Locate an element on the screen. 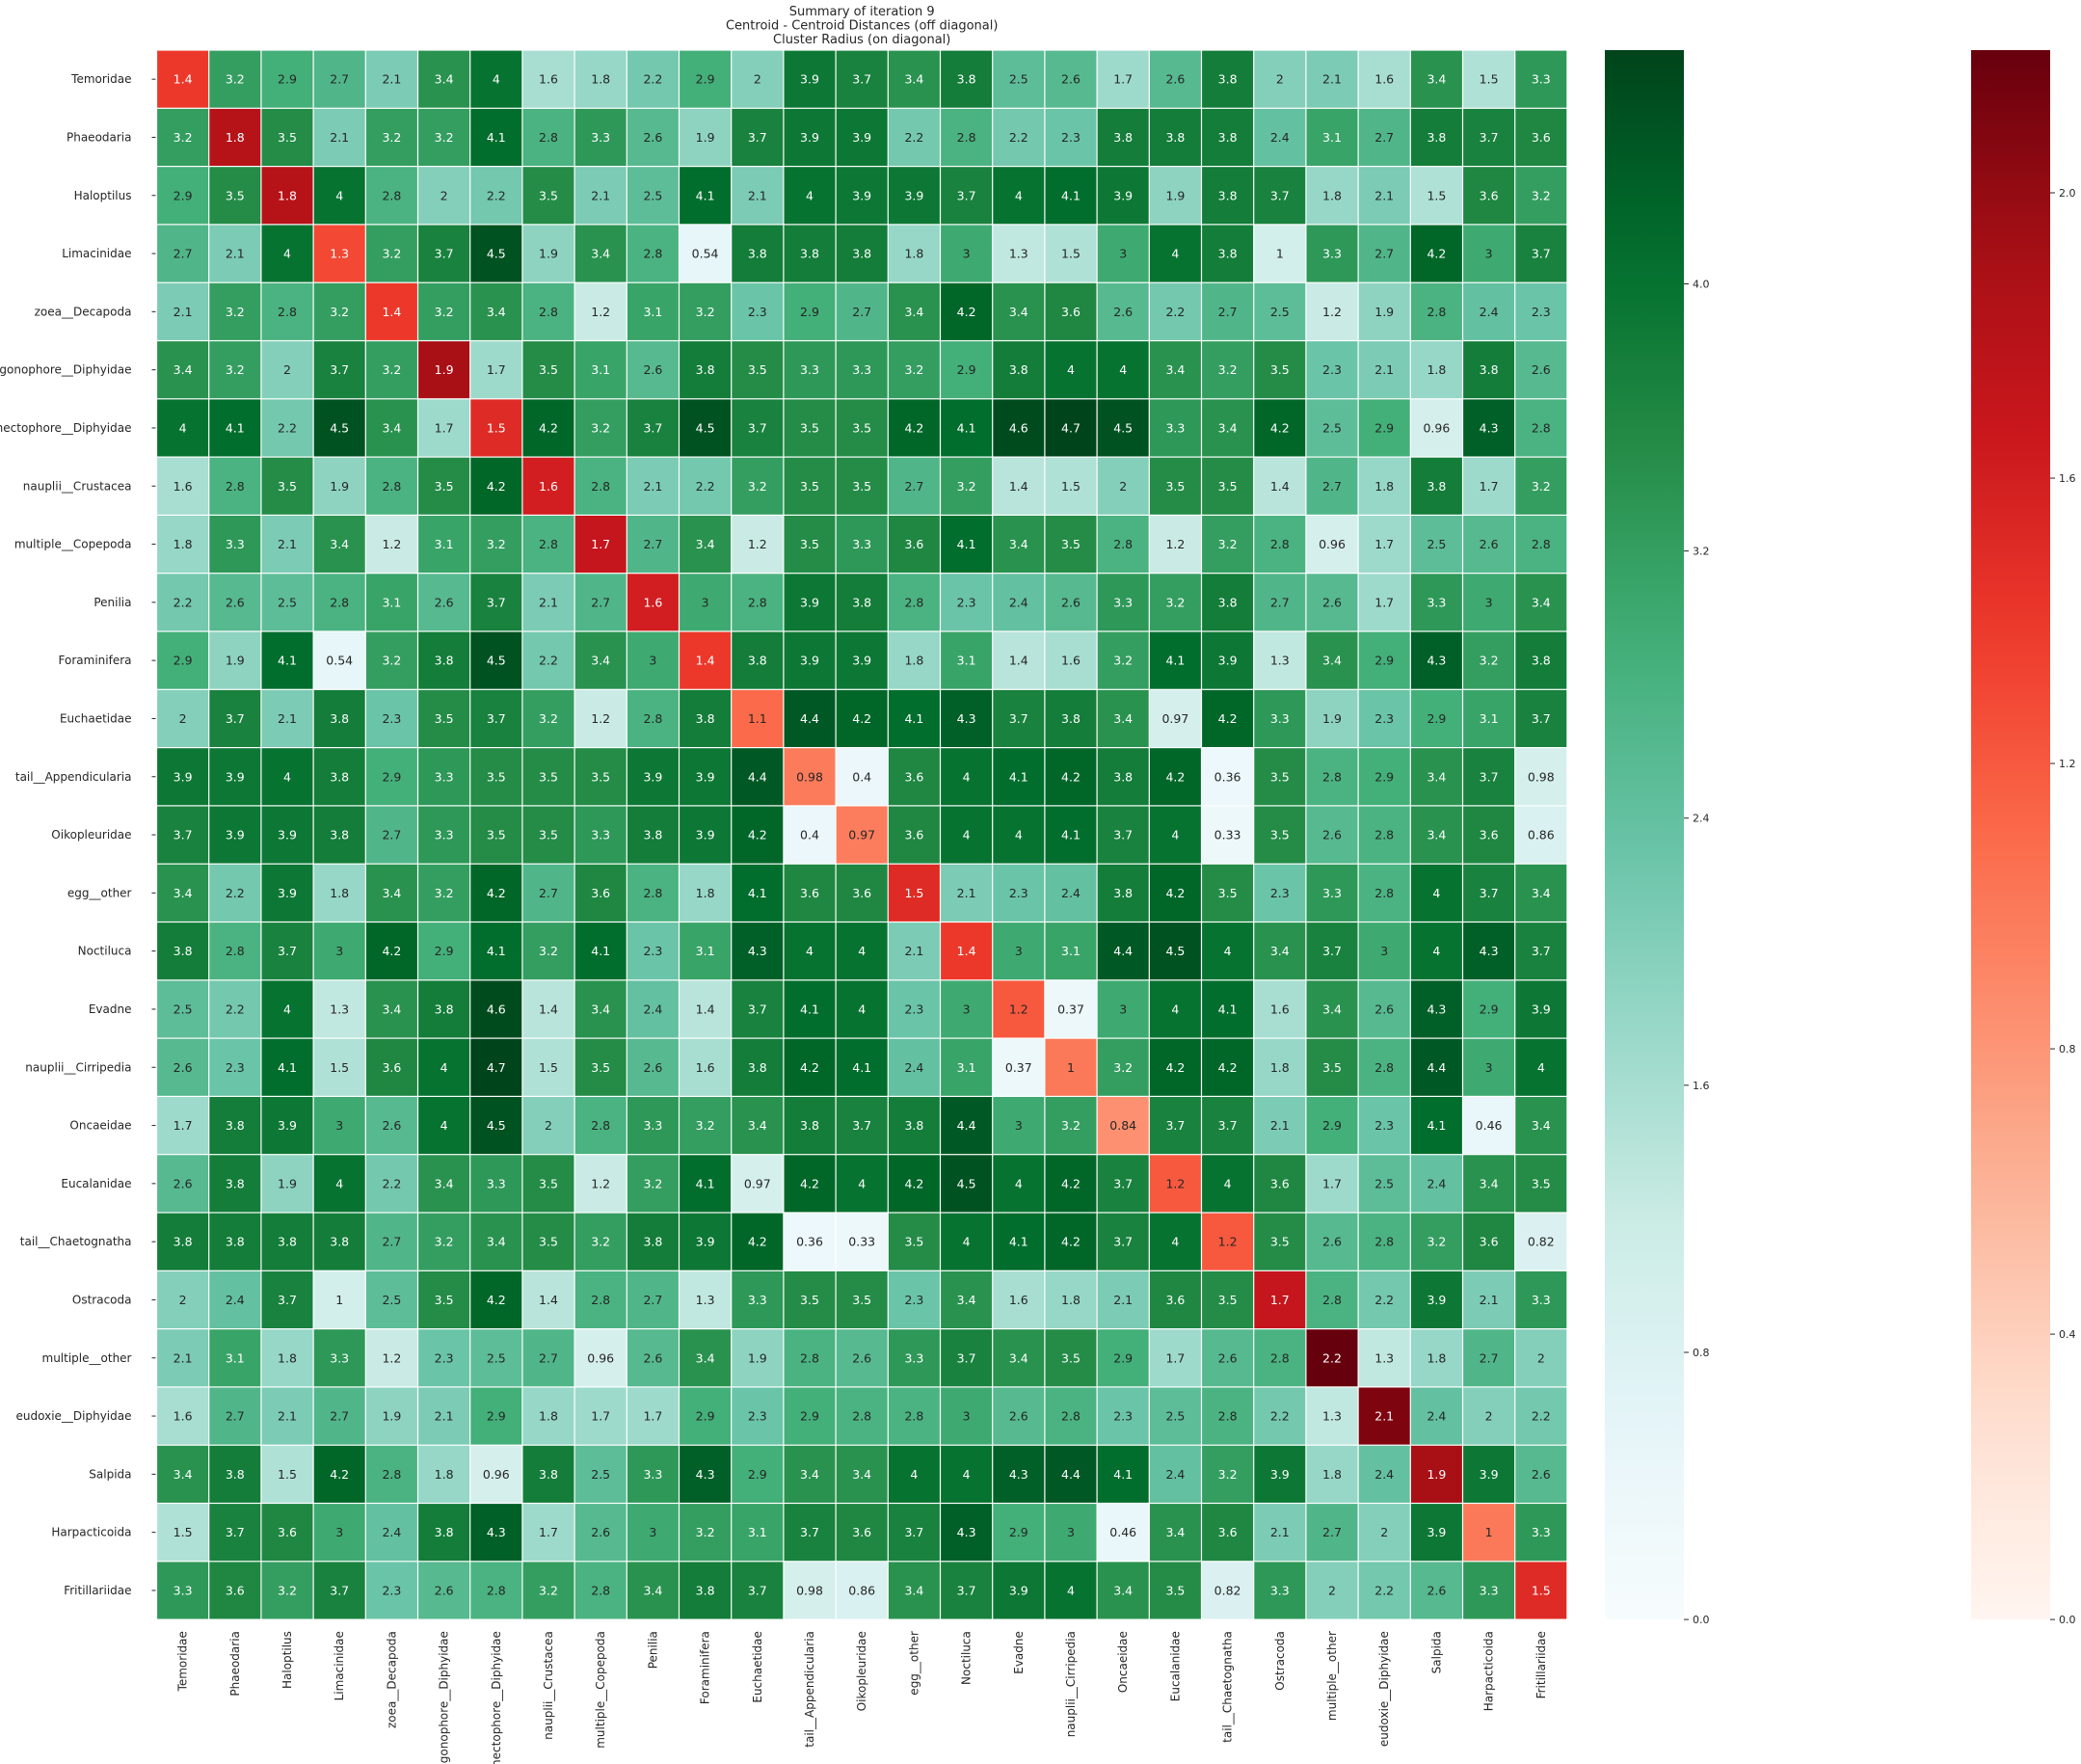  column-label: Fritillariidae is located at coordinates (1541, 1664).